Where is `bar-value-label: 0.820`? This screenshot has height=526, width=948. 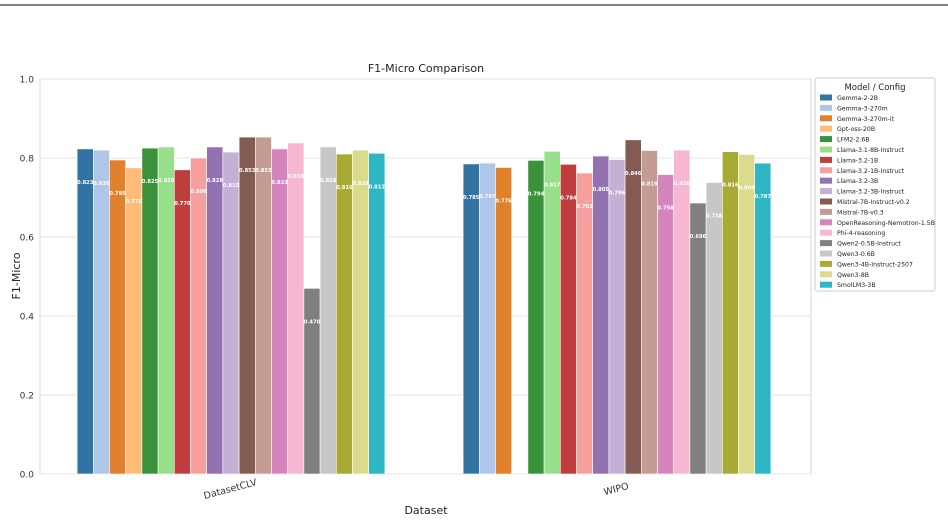
bar-value-label: 0.820 is located at coordinates (682, 184).